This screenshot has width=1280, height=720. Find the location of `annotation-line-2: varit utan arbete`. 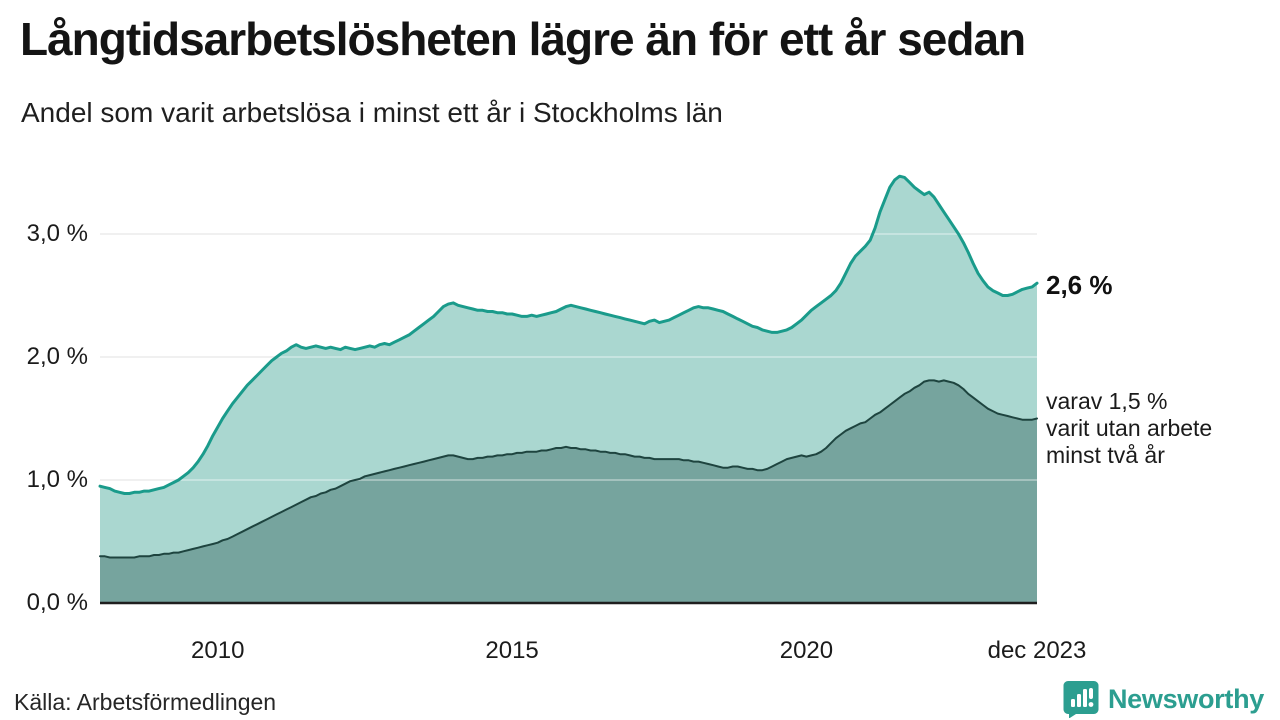

annotation-line-2: varit utan arbete is located at coordinates (1129, 428).